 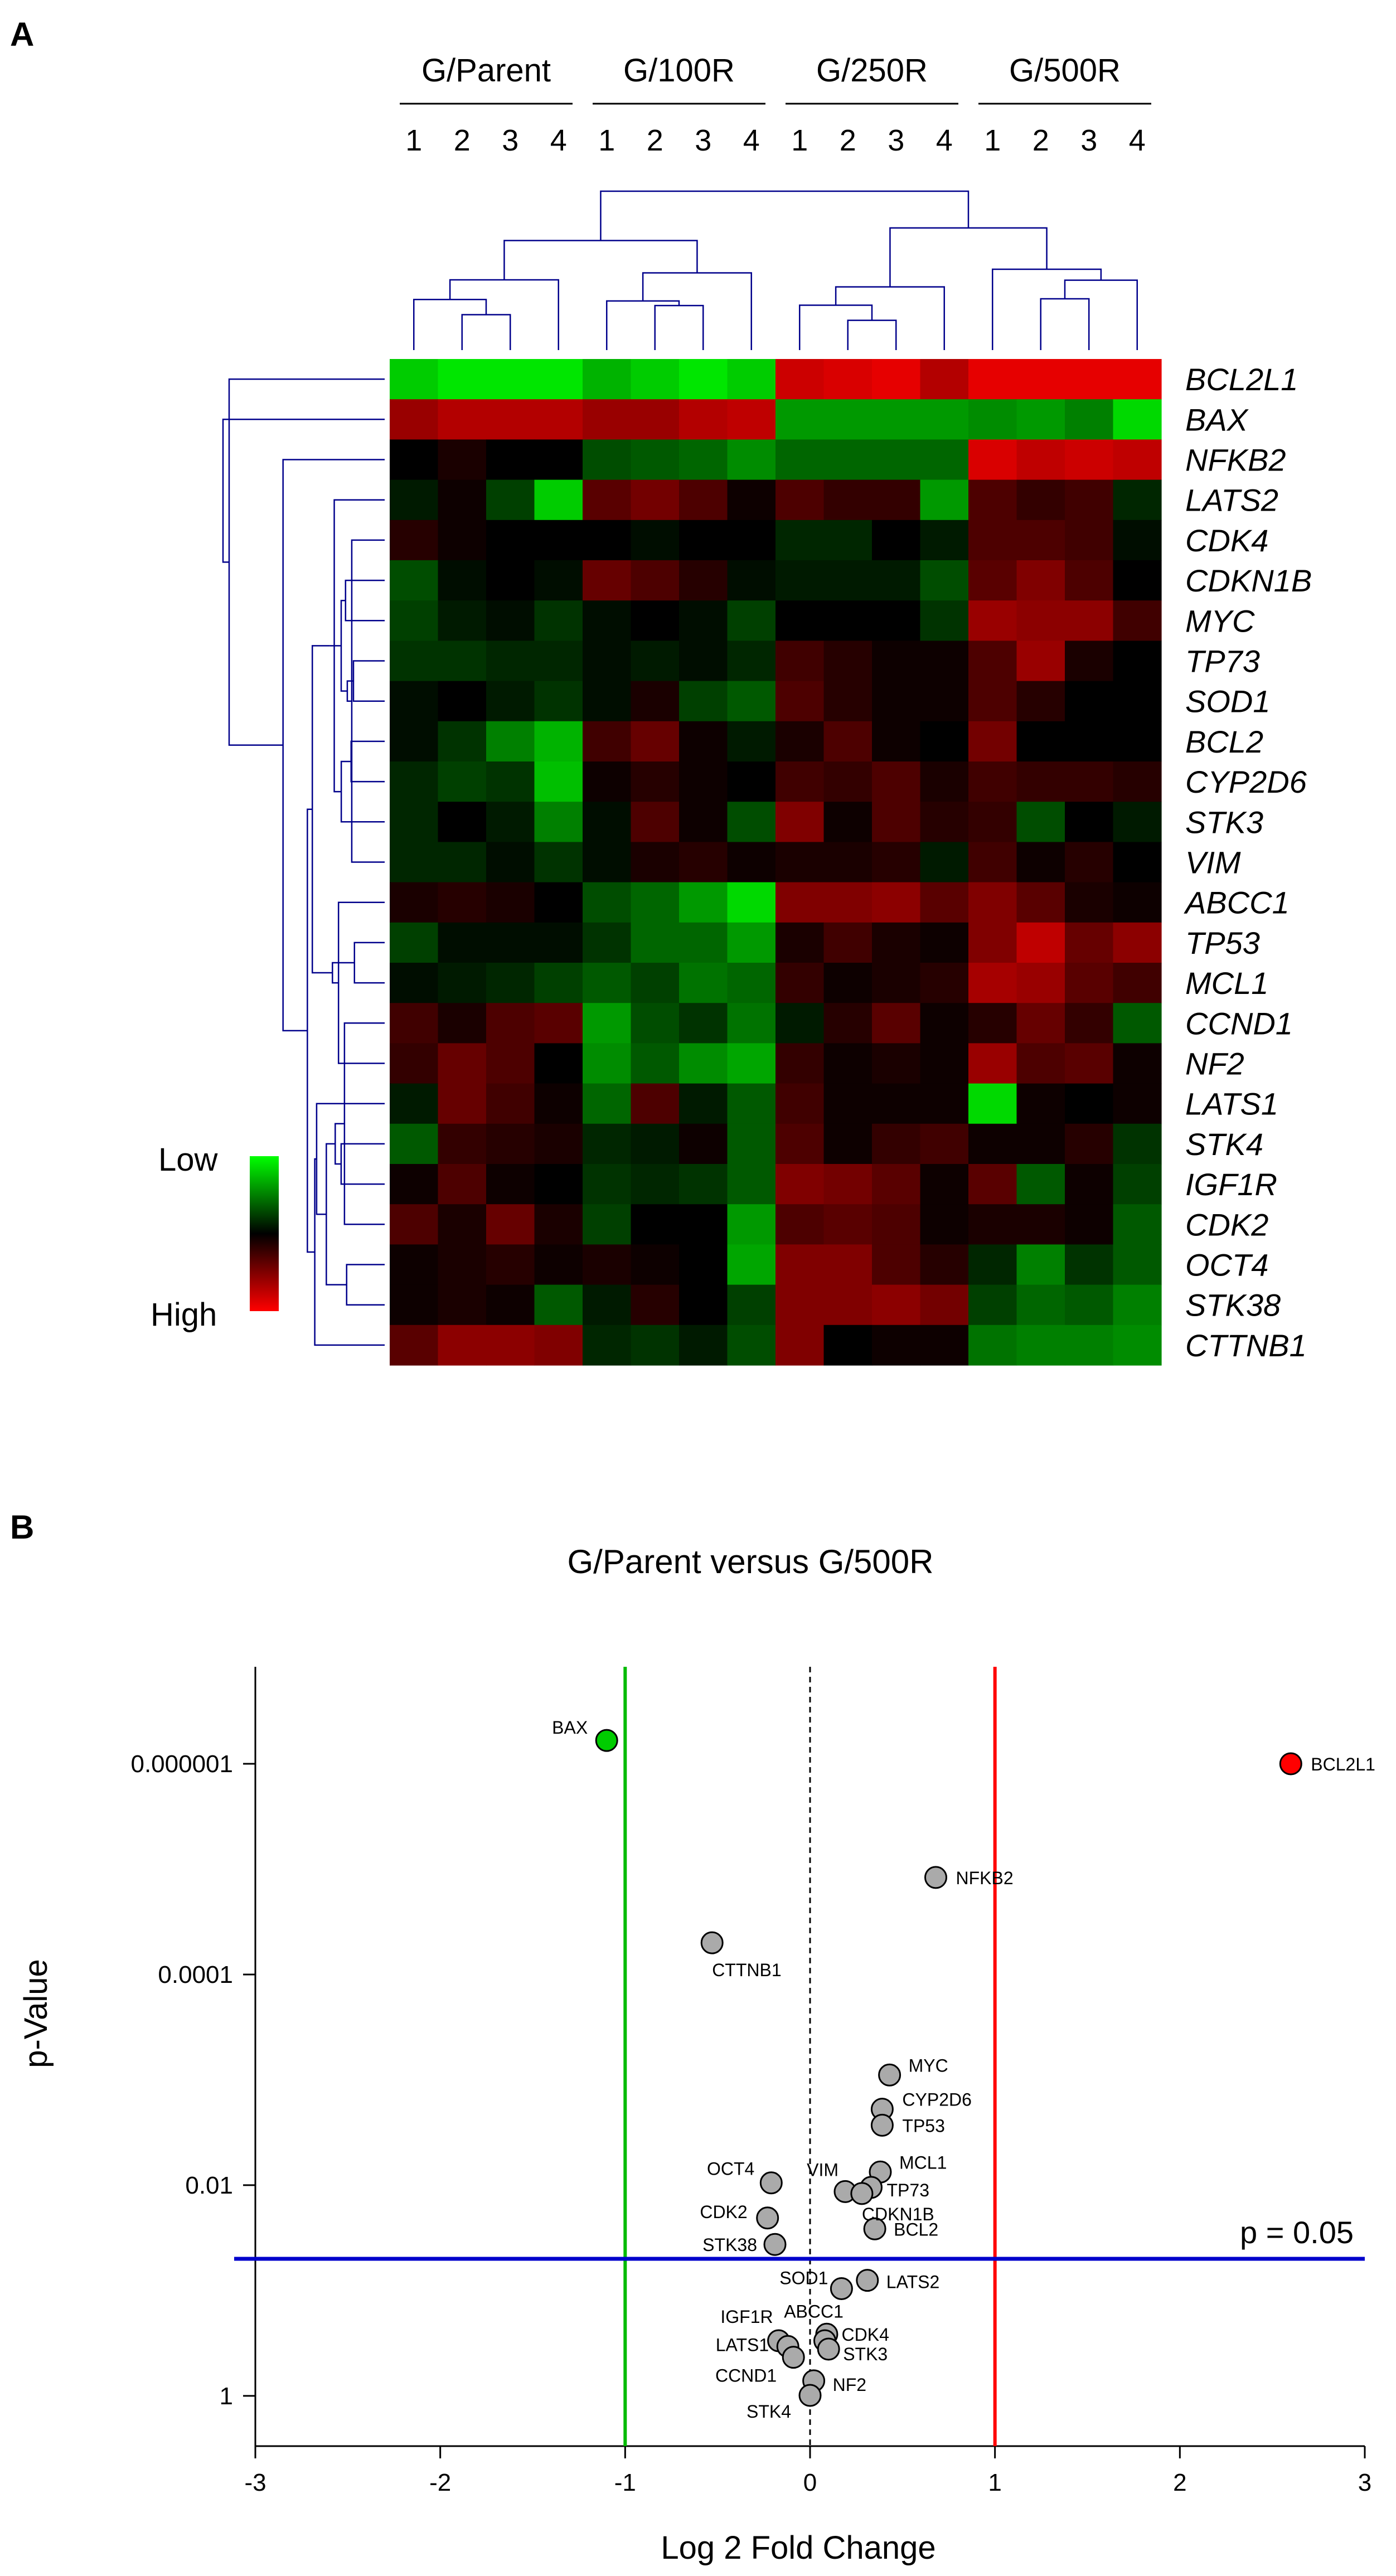 I want to click on color-scale-legend: Low High, so click(x=215, y=1237).